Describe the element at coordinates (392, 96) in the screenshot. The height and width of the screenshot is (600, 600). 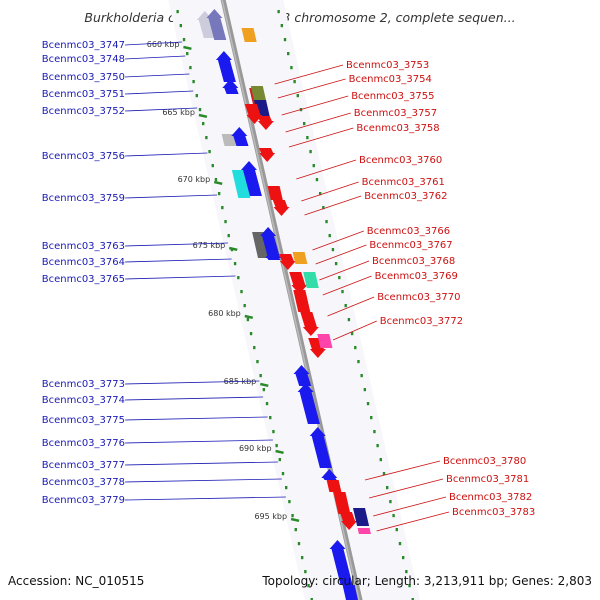
I see `gene-label-right: Bcenmc03_3755` at that location.